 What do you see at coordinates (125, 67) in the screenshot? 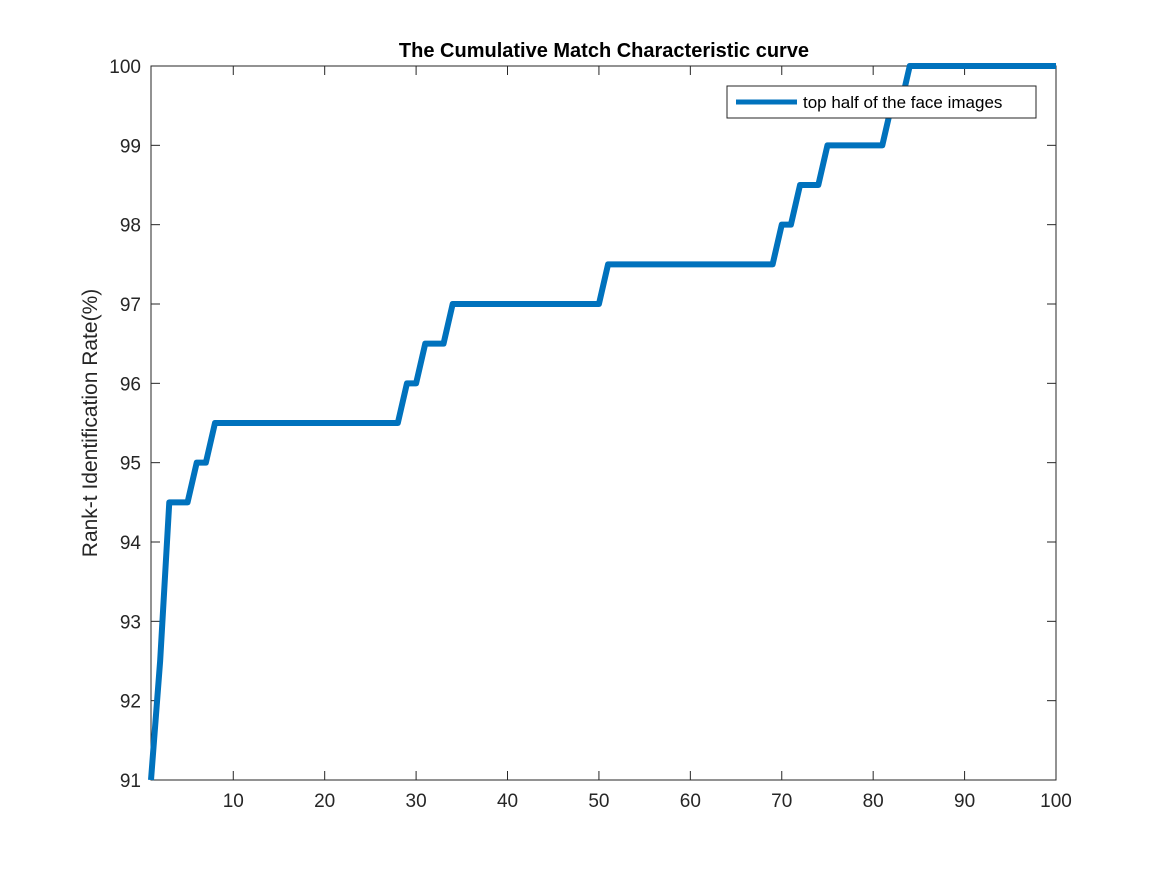
I see `y-tick-label: 100` at bounding box center [125, 67].